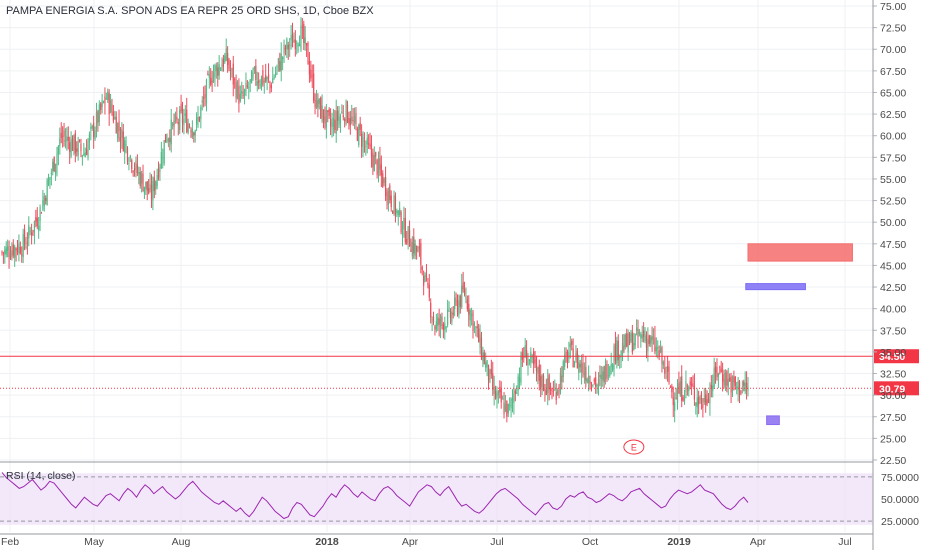  I want to click on earnings-marker, so click(634, 447).